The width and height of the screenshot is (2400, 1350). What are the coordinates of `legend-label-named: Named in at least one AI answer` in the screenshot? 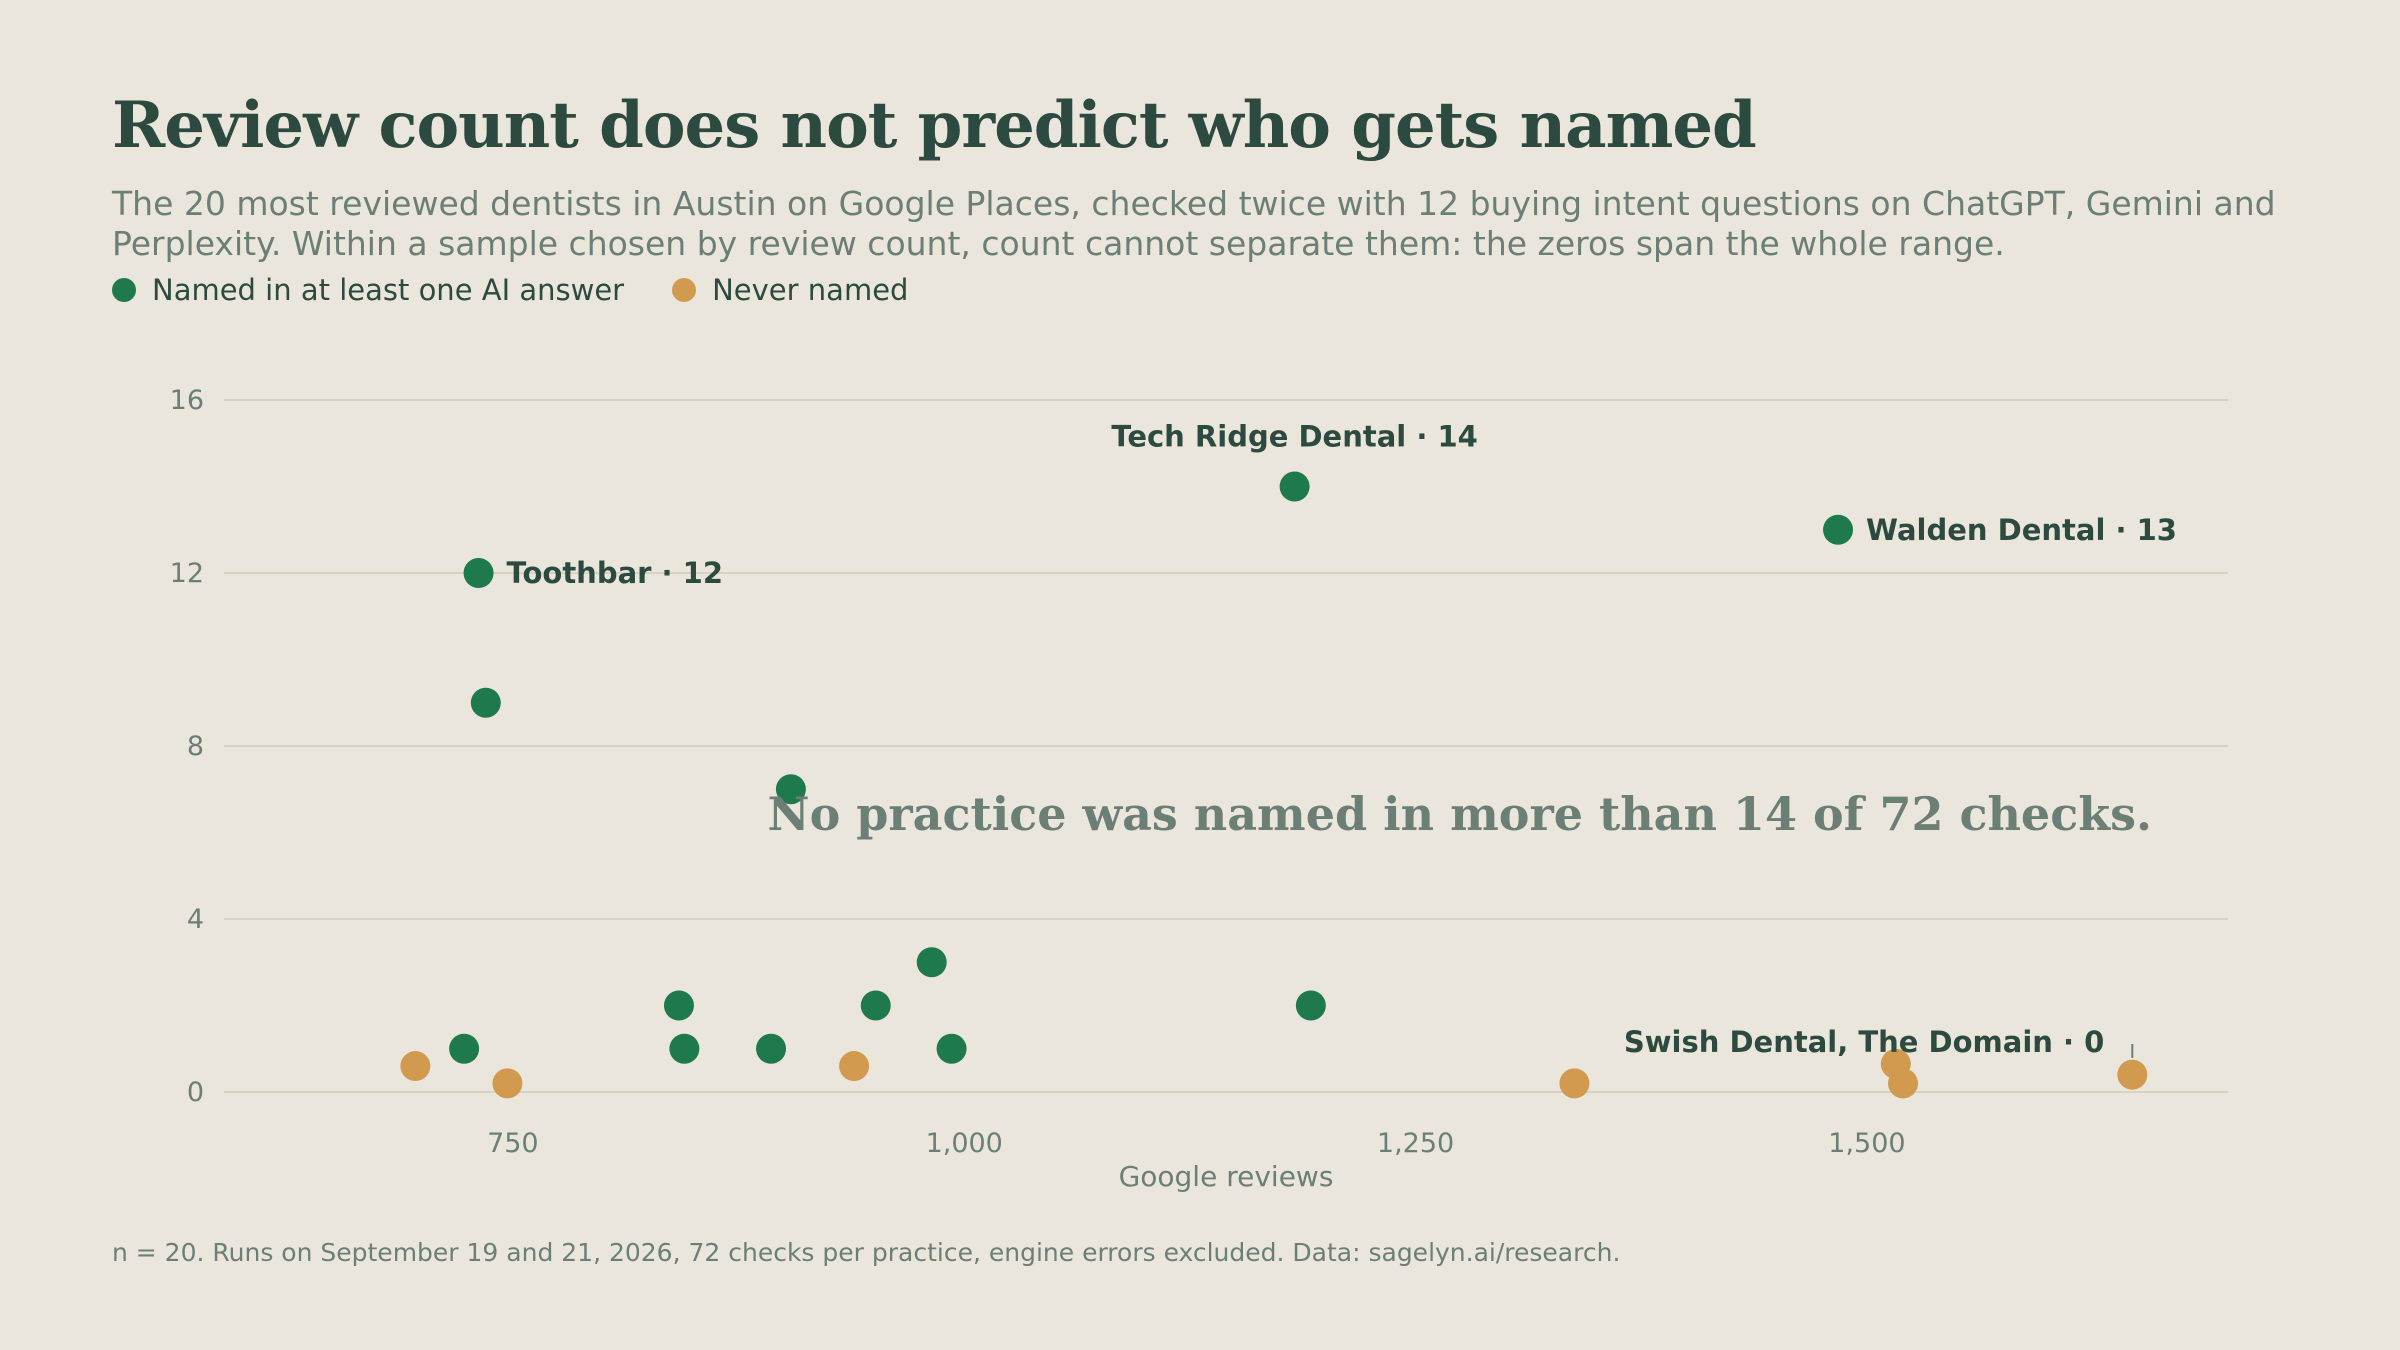 It's located at (388, 290).